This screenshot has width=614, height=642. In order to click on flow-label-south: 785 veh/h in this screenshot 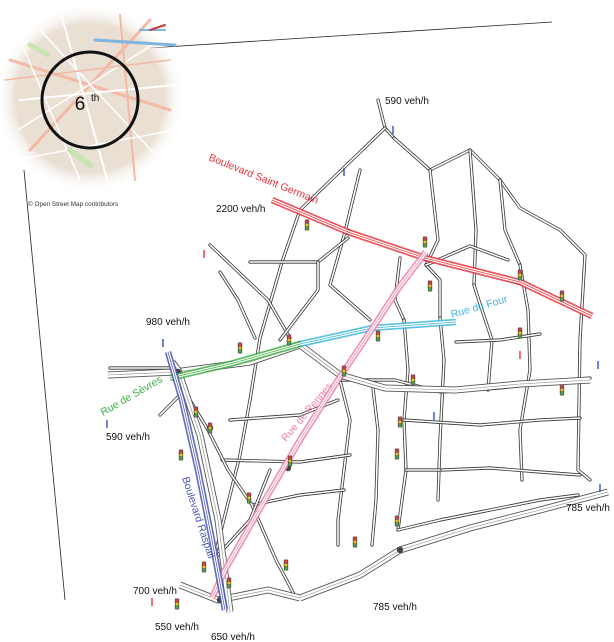, I will do `click(395, 607)`.